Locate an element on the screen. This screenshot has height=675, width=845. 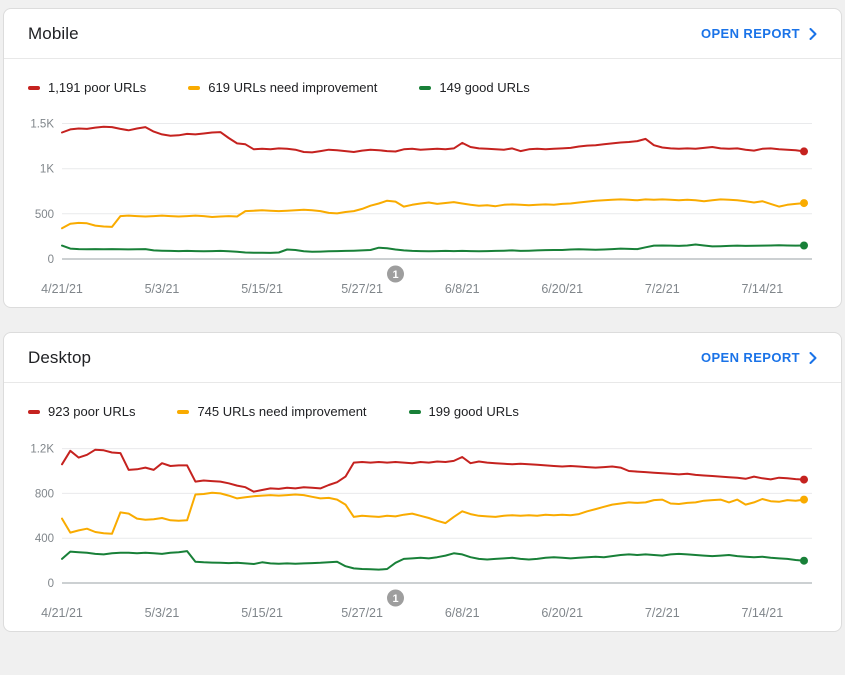
svg-text: 1.5K is located at coordinates (42, 125).